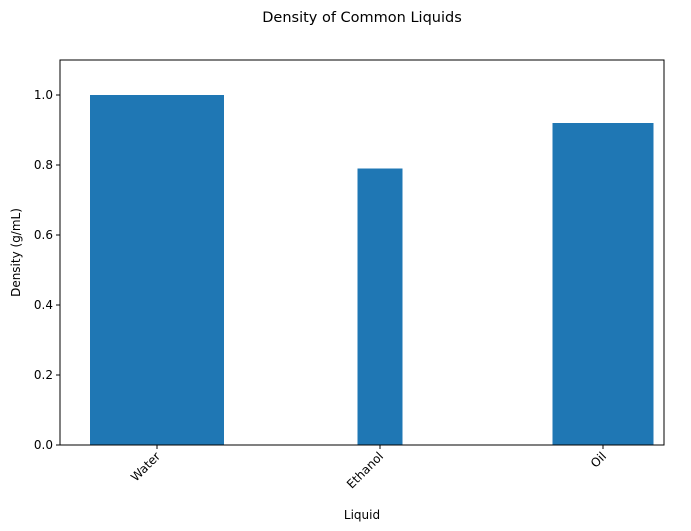 The image size is (691, 531). Describe the element at coordinates (362, 18) in the screenshot. I see `chart-title: Density of Common Liquids` at that location.